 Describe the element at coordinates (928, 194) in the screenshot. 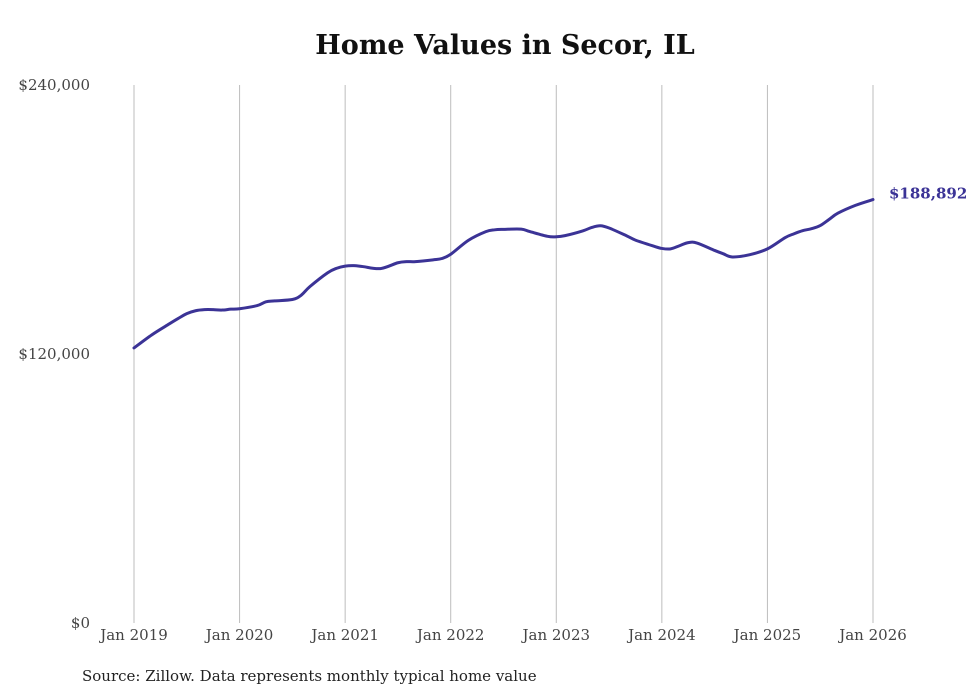

I see `end-value-label: $188,892` at that location.